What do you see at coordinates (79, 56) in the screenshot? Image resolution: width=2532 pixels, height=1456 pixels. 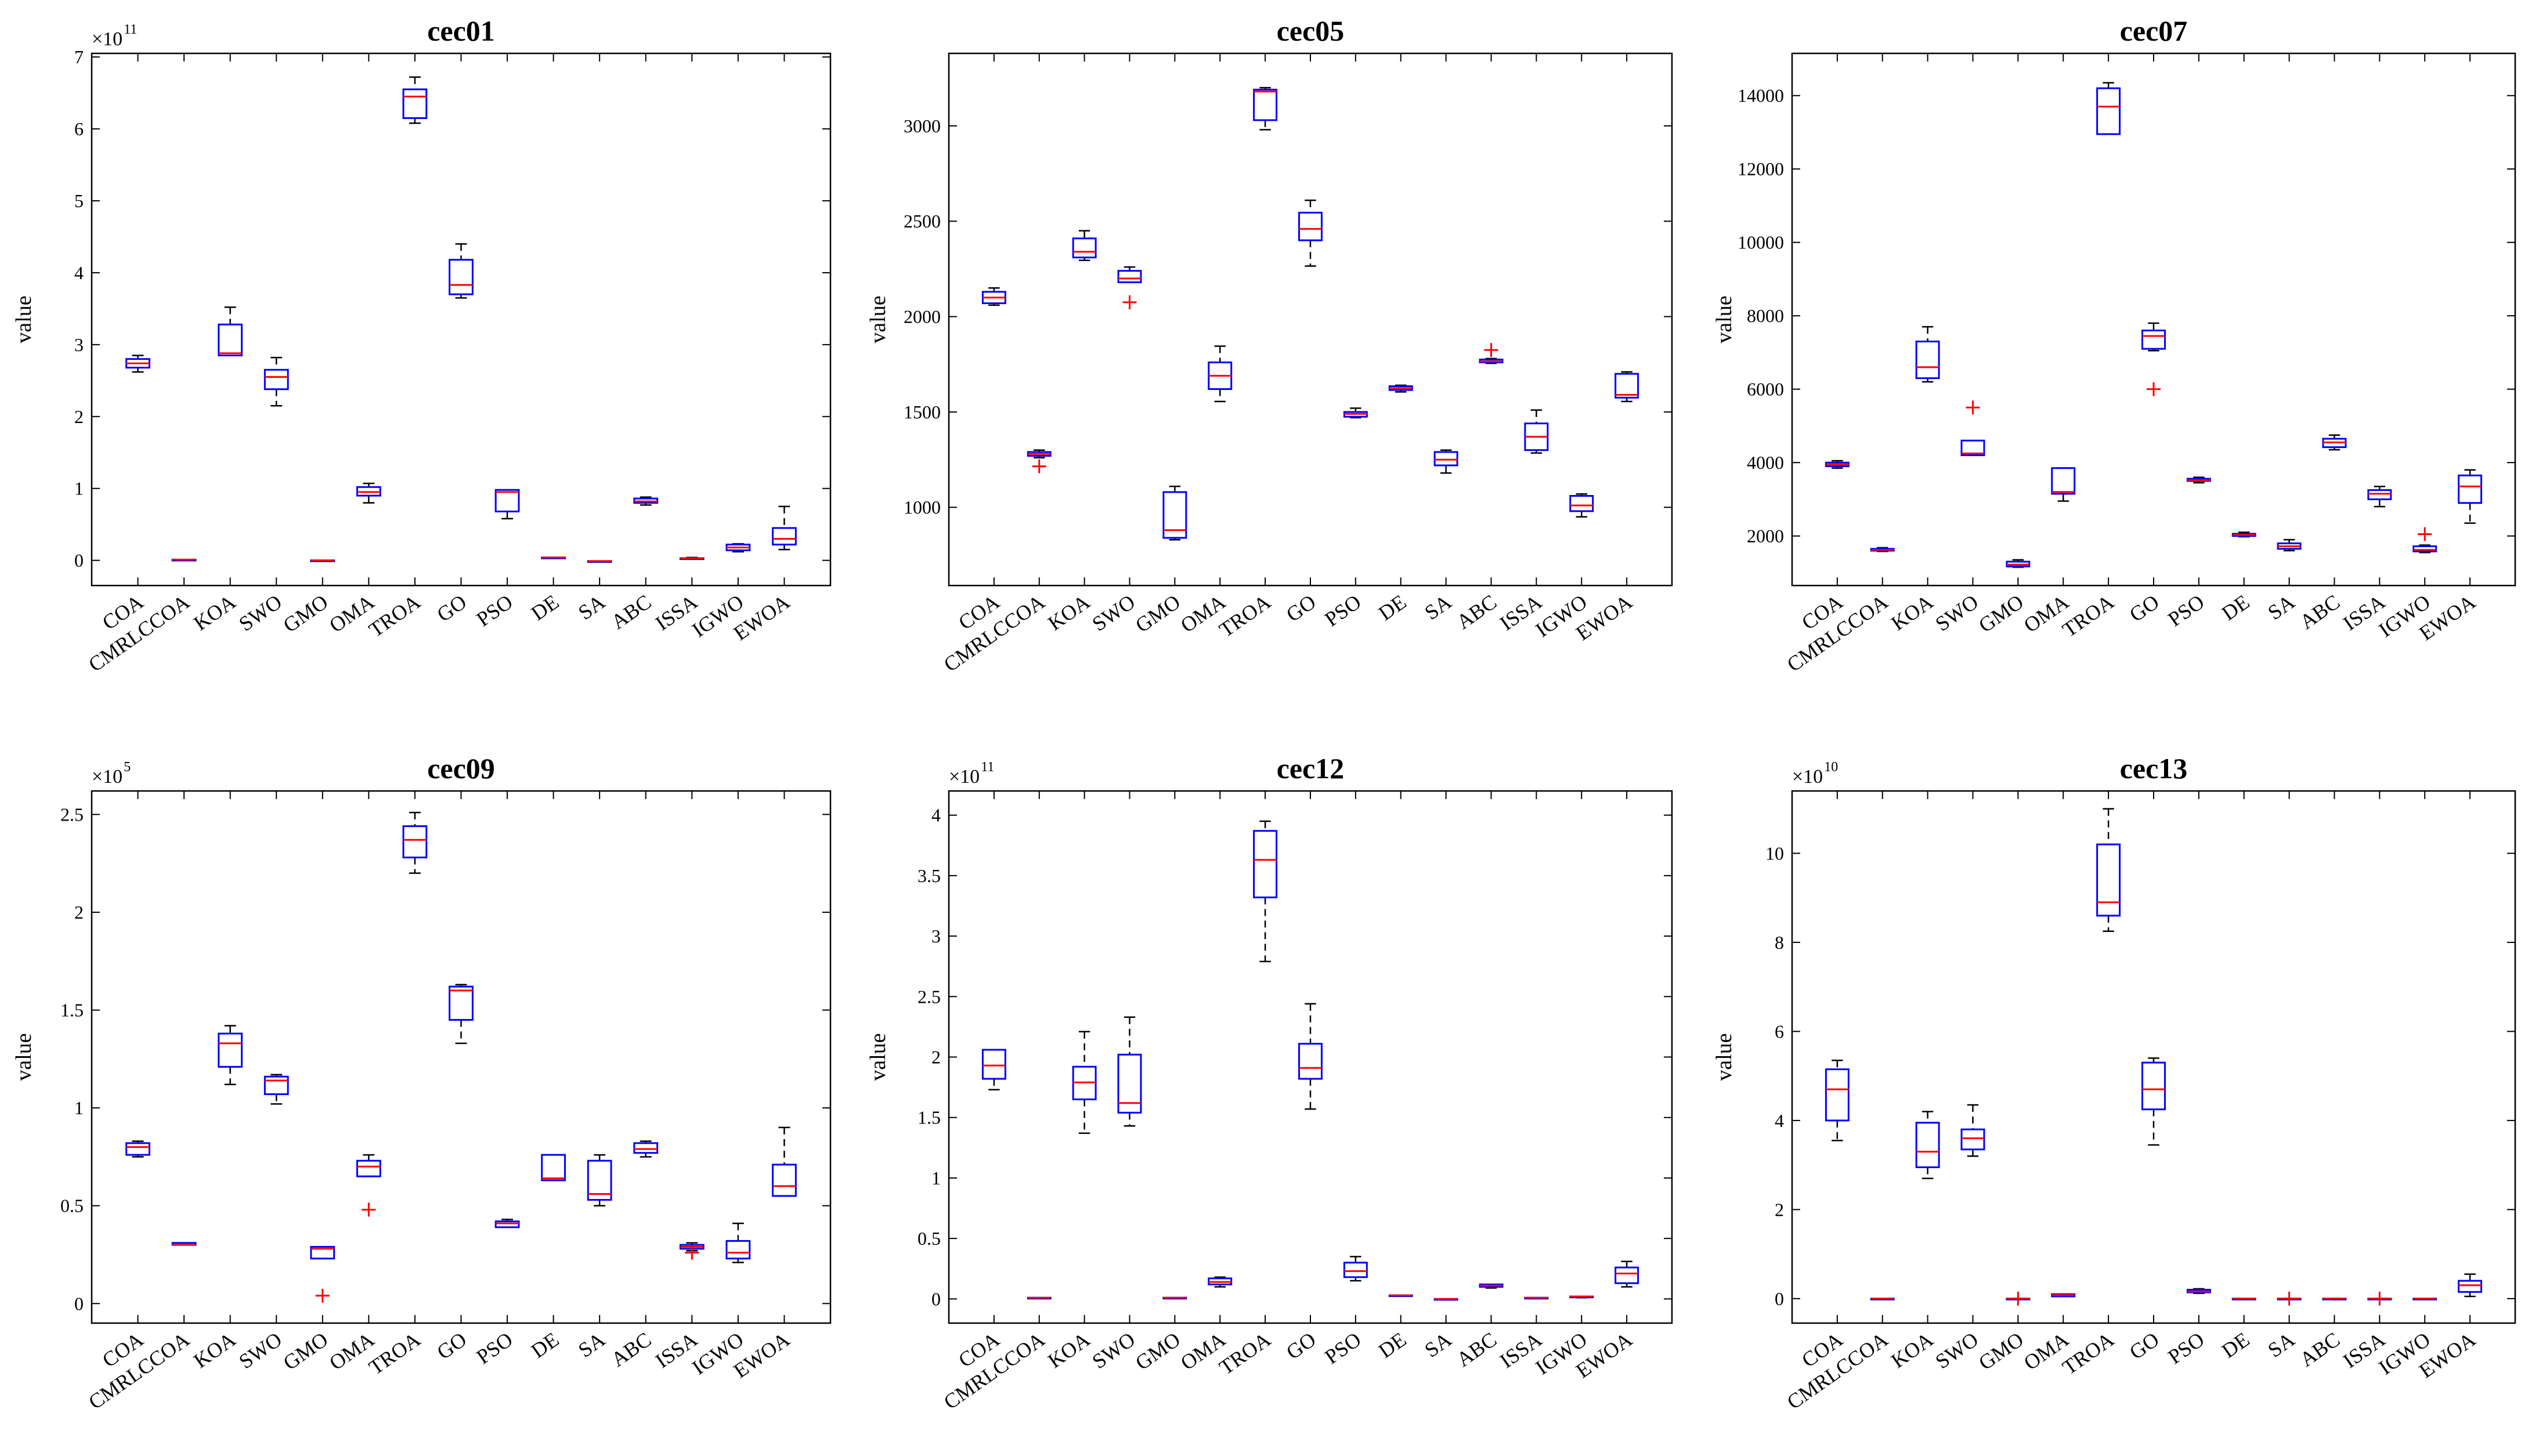 I see `y-tick-label: 7` at bounding box center [79, 56].